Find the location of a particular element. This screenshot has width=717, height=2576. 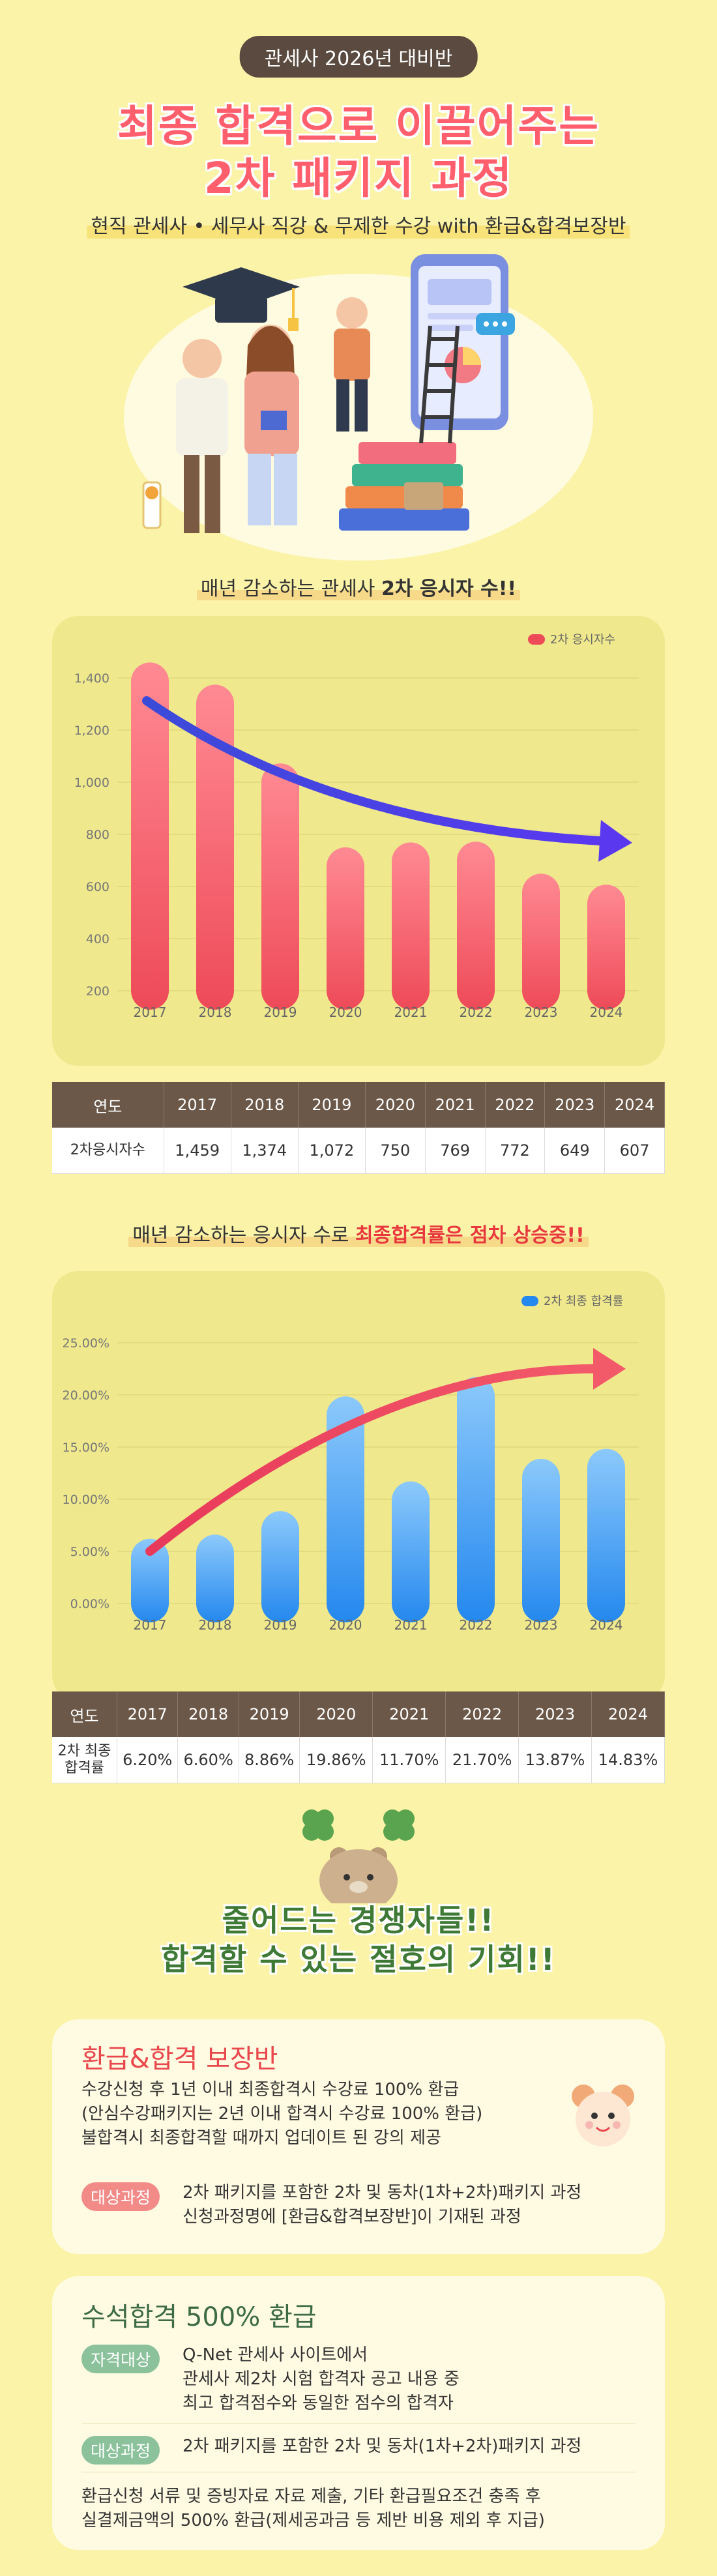

top-card-target: 2차 패키지를 포함한 2차 및 동차(1차+2차)패키지 과정 is located at coordinates (382, 2446).